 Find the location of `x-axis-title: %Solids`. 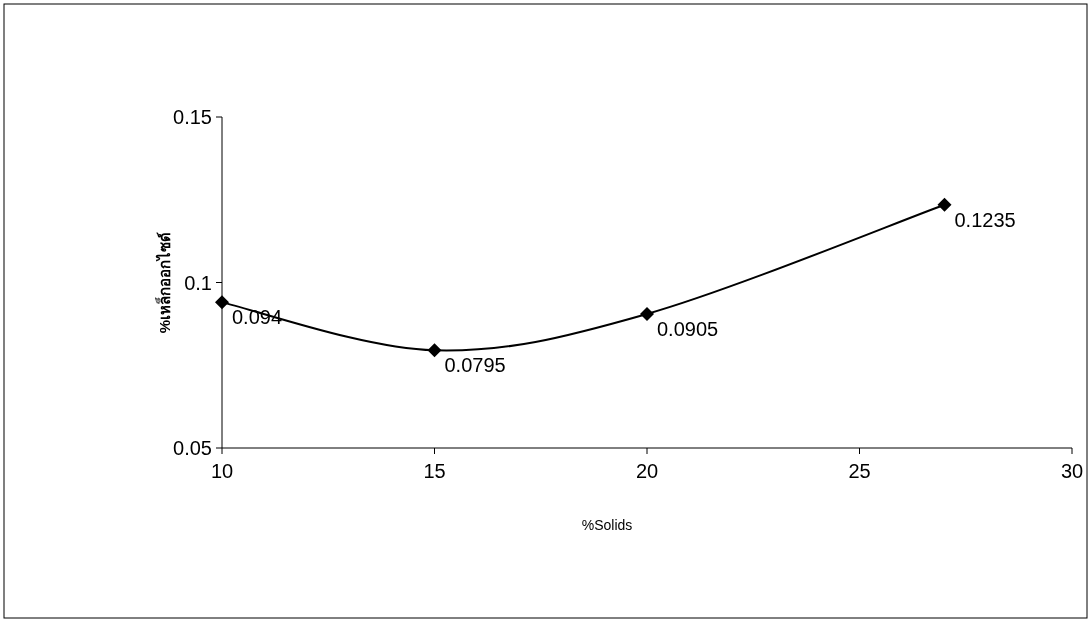

x-axis-title: %Solids is located at coordinates (607, 525).